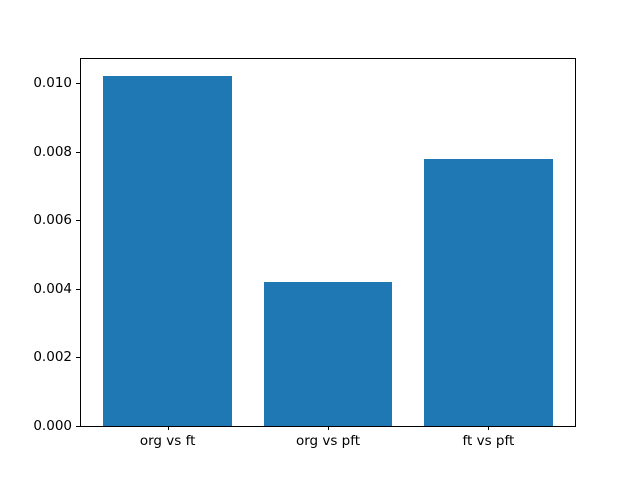 The image size is (640, 480). Describe the element at coordinates (52, 220) in the screenshot. I see `y-tick-label: 0.006` at that location.